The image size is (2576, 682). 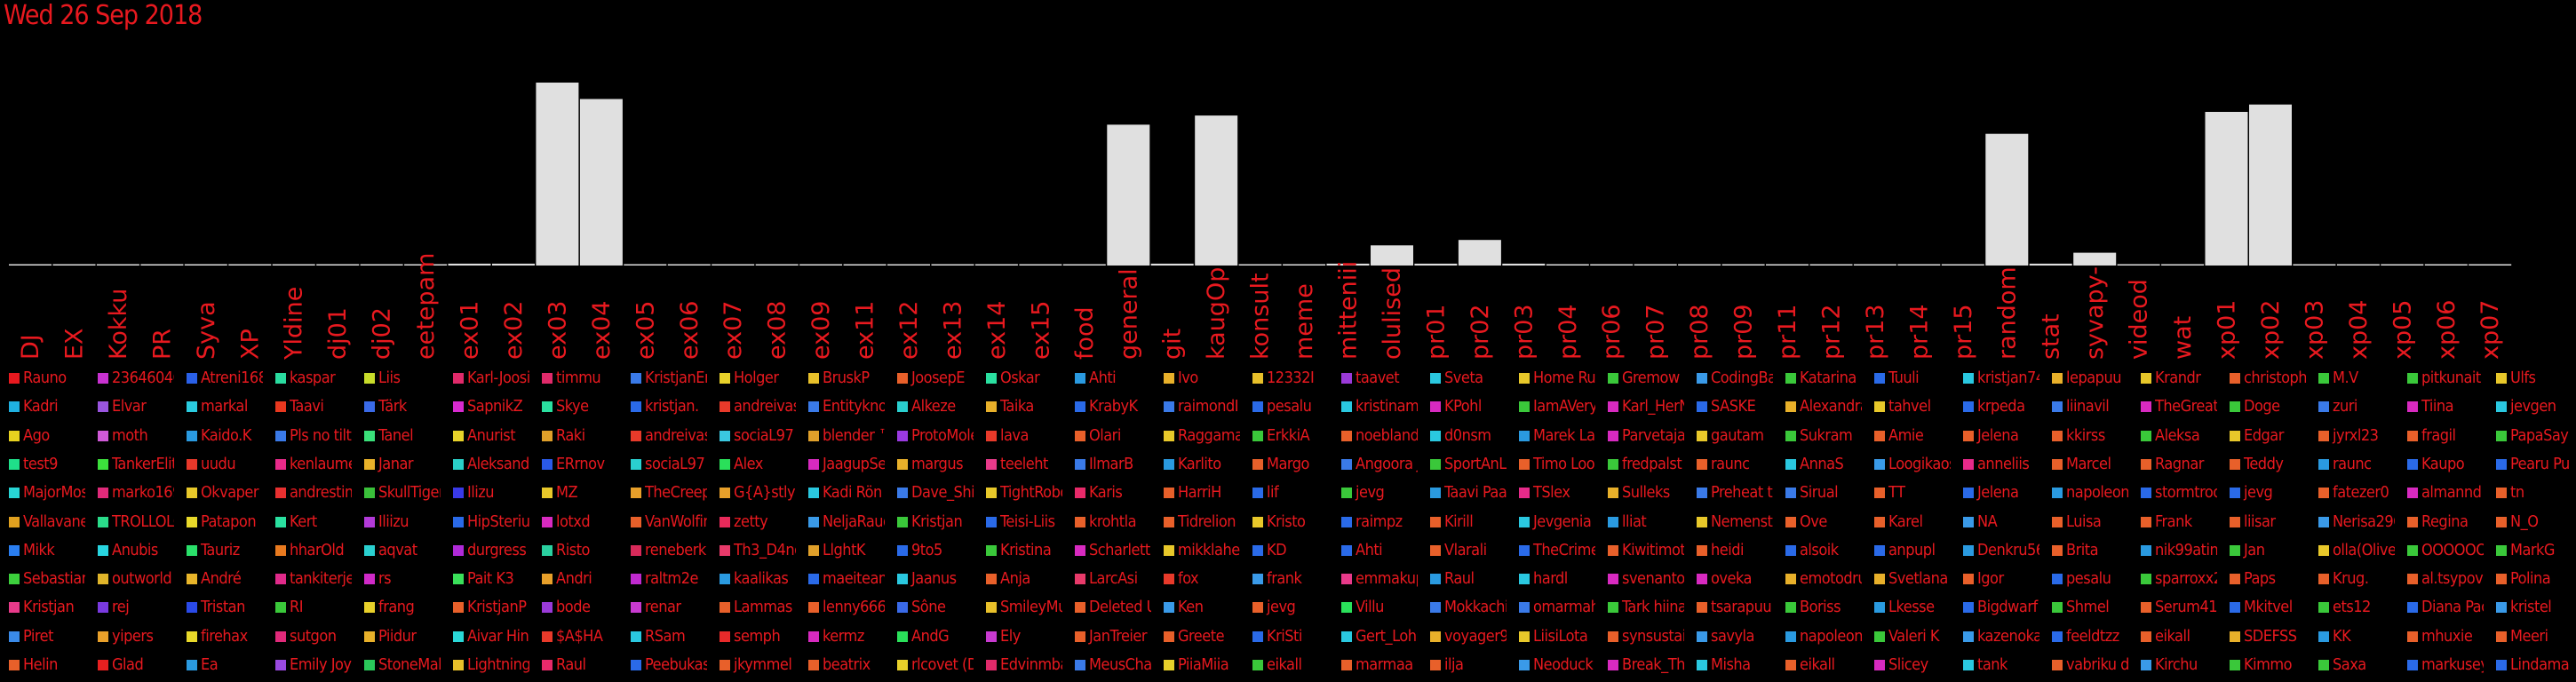 I want to click on legend-label: kazenokan, so click(x=2008, y=637).